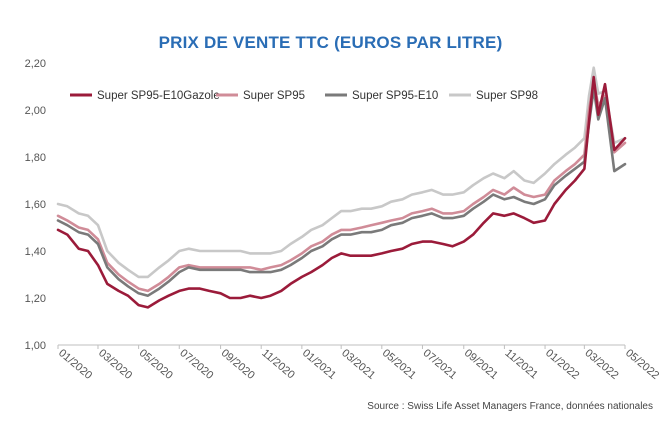  I want to click on chart-title: PRIX DE VENTE TTC (EUROS PAR LITRE), so click(330, 42).